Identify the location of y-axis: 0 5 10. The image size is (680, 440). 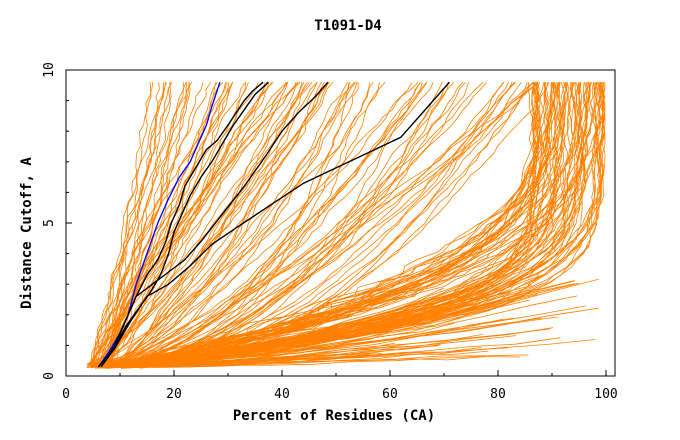
(57, 221).